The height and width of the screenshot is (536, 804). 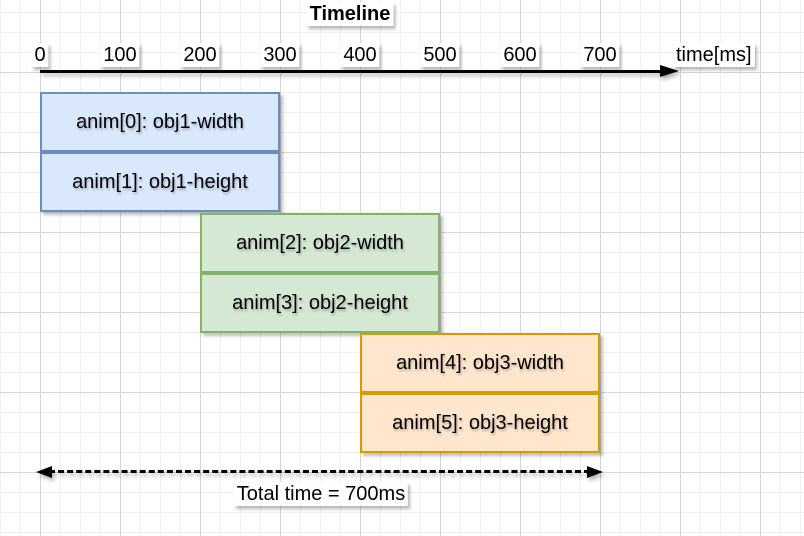 I want to click on dashed-line, so click(x=319, y=471).